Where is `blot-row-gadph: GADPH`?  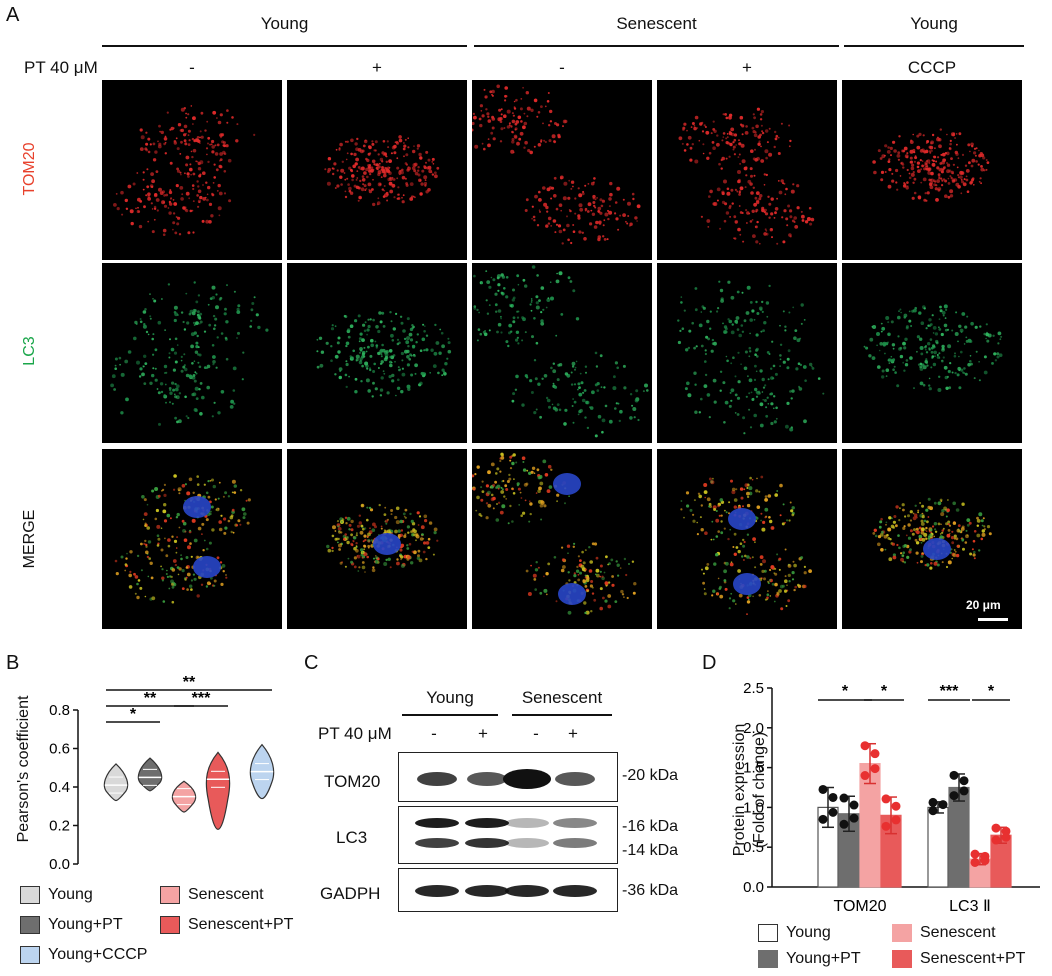 blot-row-gadph: GADPH is located at coordinates (350, 893).